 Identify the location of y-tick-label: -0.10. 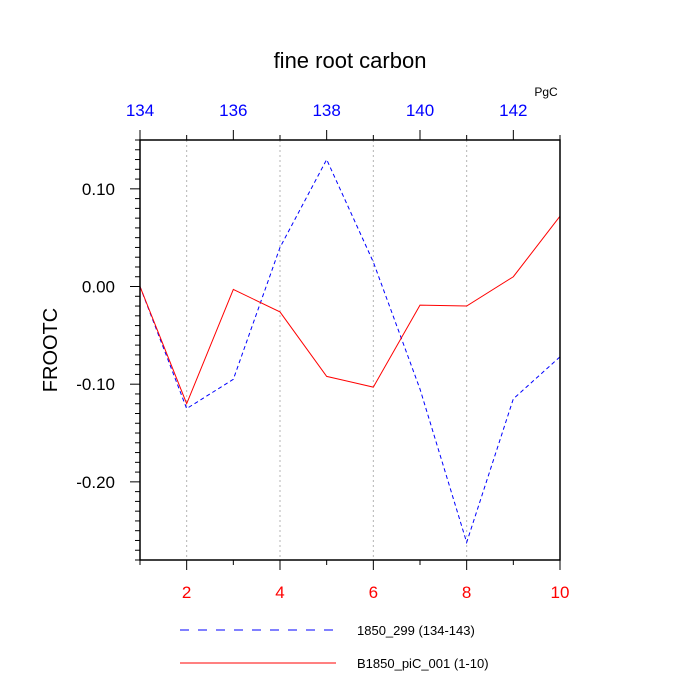
(95, 384).